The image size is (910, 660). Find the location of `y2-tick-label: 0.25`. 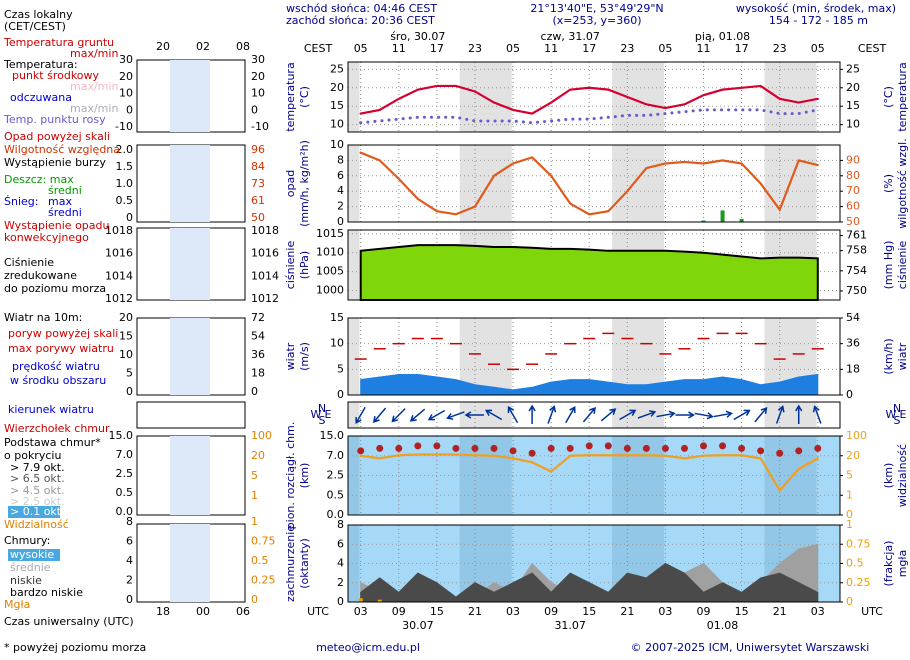

y2-tick-label: 0.25 is located at coordinates (858, 582).